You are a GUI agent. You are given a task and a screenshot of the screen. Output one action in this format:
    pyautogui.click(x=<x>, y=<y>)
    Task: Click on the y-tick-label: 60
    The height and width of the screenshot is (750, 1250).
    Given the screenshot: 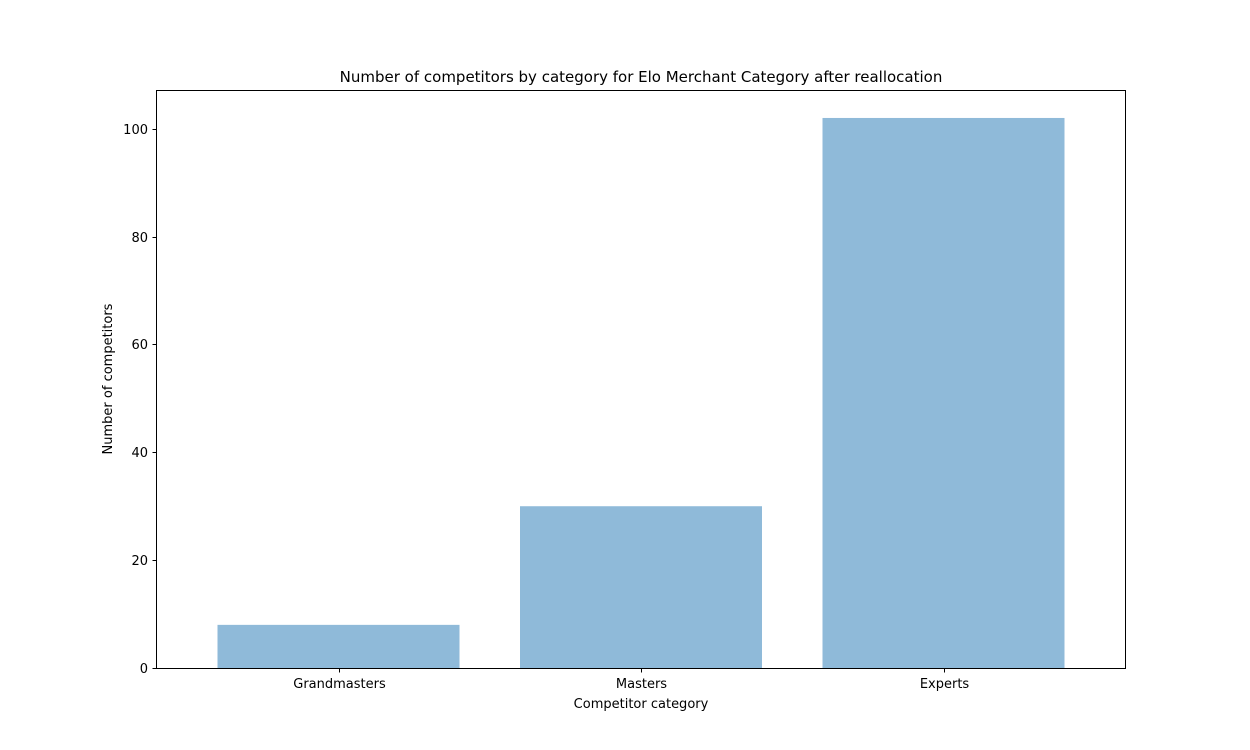 What is the action you would take?
    pyautogui.click(x=139, y=345)
    